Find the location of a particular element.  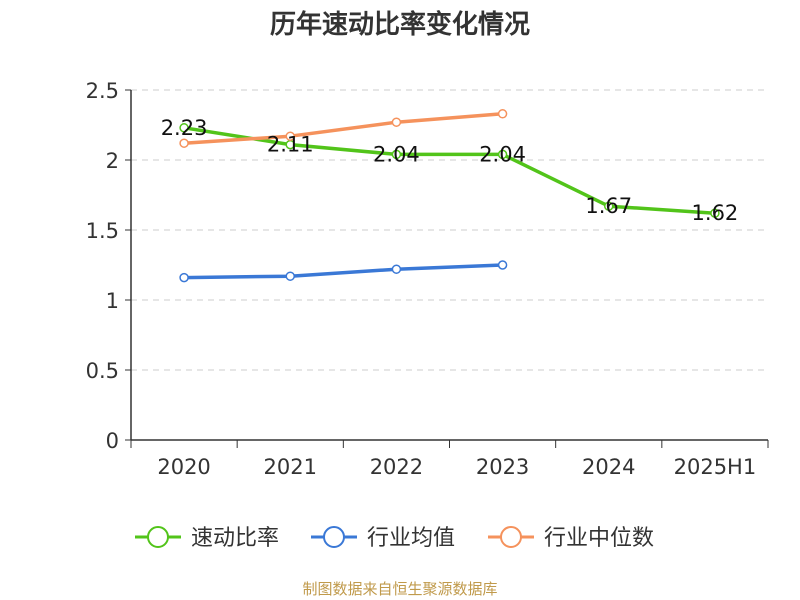

data-label: 1.67 is located at coordinates (608, 206).